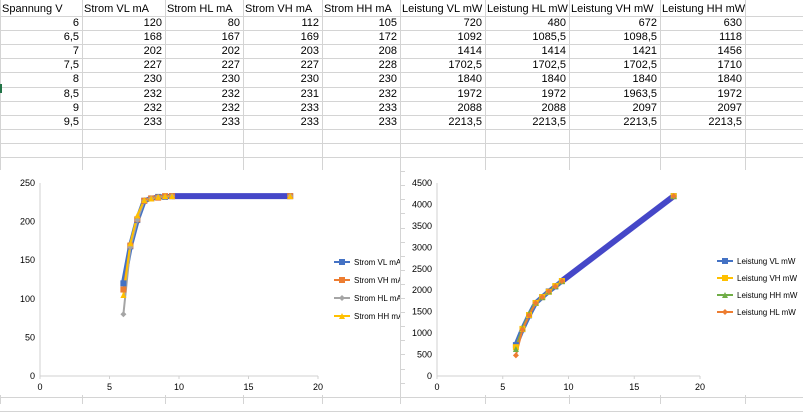 Image resolution: width=803 pixels, height=412 pixels. What do you see at coordinates (387, 65) in the screenshot?
I see `table-cell: 228` at bounding box center [387, 65].